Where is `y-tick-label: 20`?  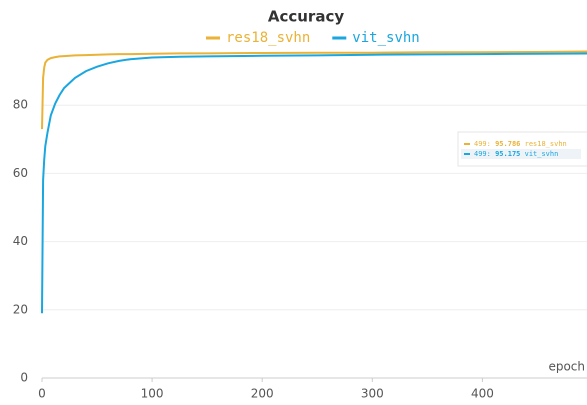
y-tick-label: 20 is located at coordinates (20, 309).